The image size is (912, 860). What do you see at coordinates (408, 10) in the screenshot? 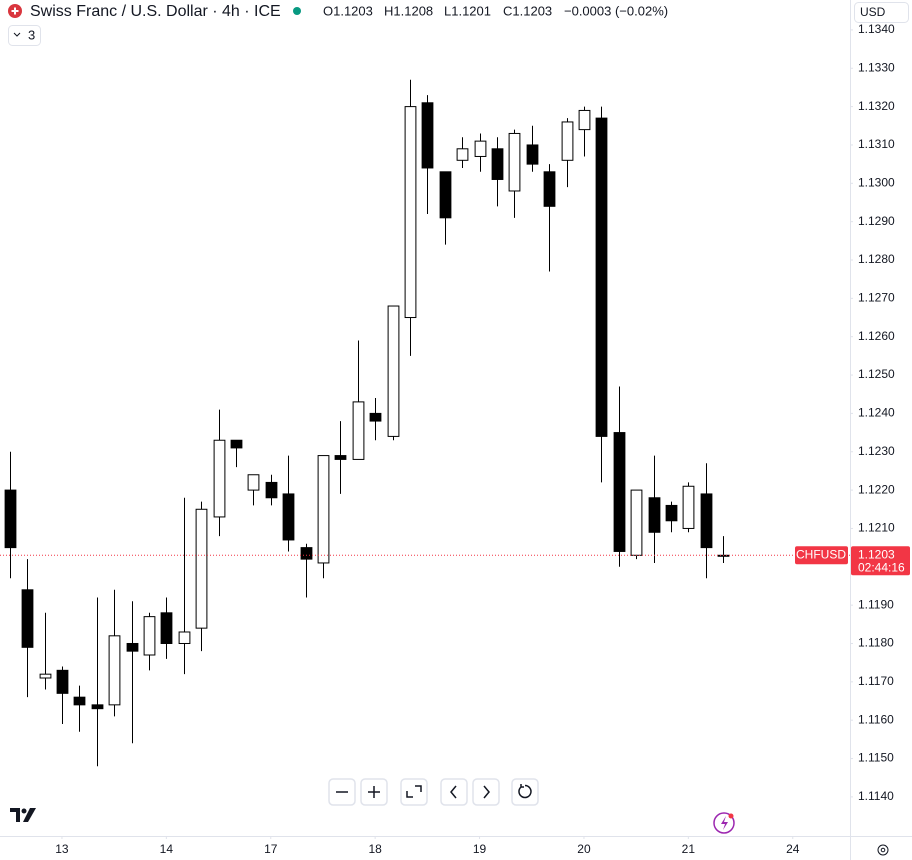
I see `ohlc-high: H1.1208` at bounding box center [408, 10].